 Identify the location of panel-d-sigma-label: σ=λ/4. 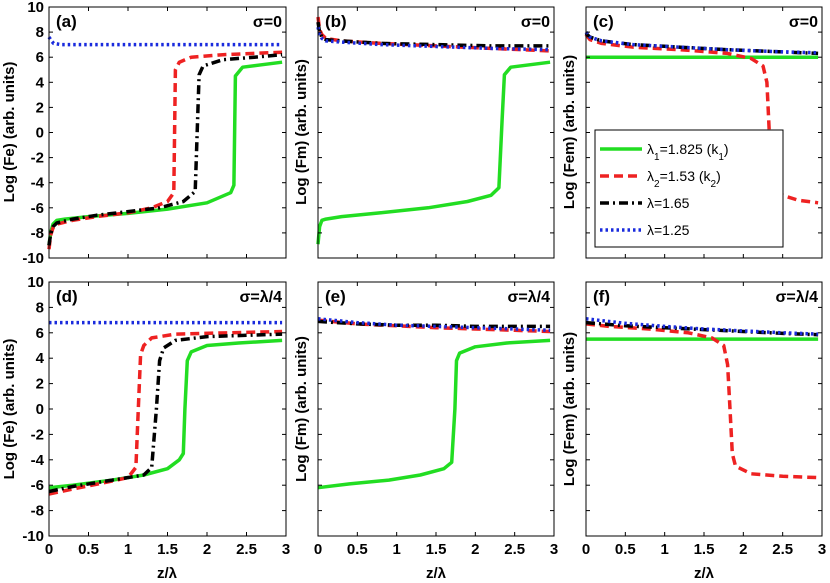
(260, 297).